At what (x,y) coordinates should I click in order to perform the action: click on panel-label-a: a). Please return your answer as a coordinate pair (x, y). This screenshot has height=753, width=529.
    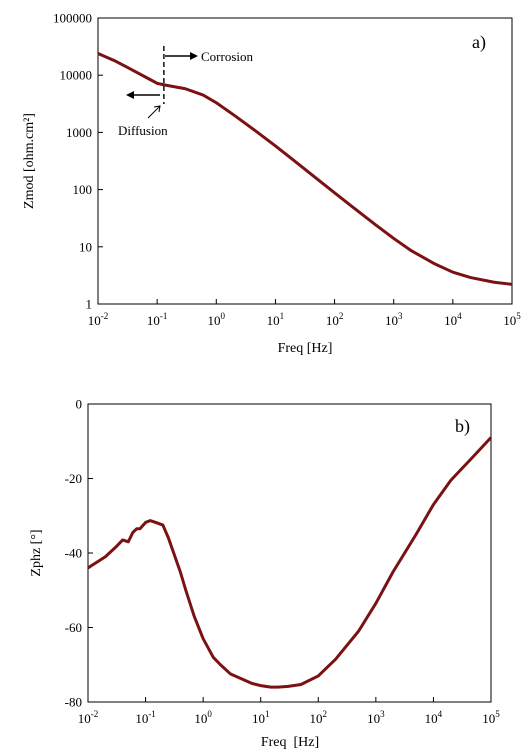
    Looking at the image, I should click on (479, 42).